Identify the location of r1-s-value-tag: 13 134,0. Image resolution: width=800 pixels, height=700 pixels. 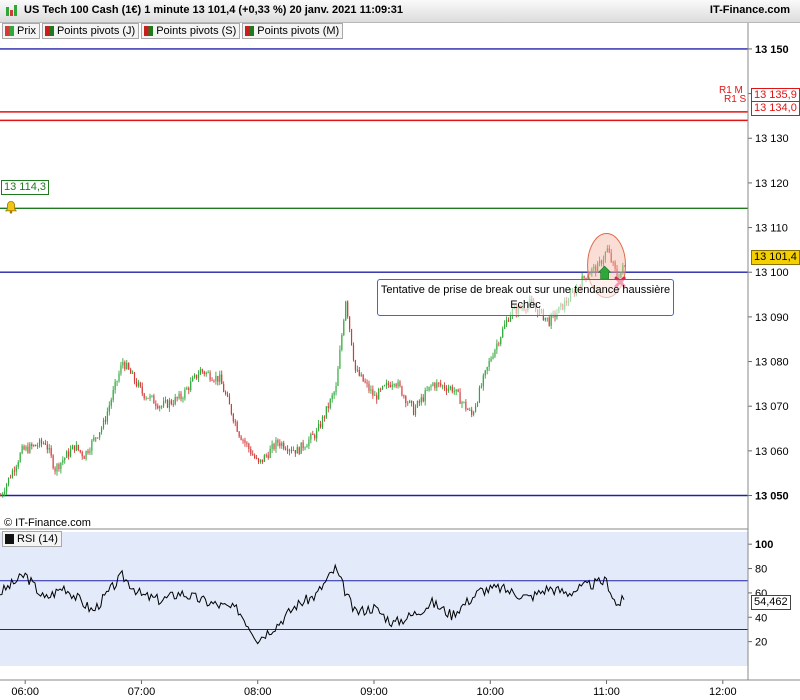
(775, 108).